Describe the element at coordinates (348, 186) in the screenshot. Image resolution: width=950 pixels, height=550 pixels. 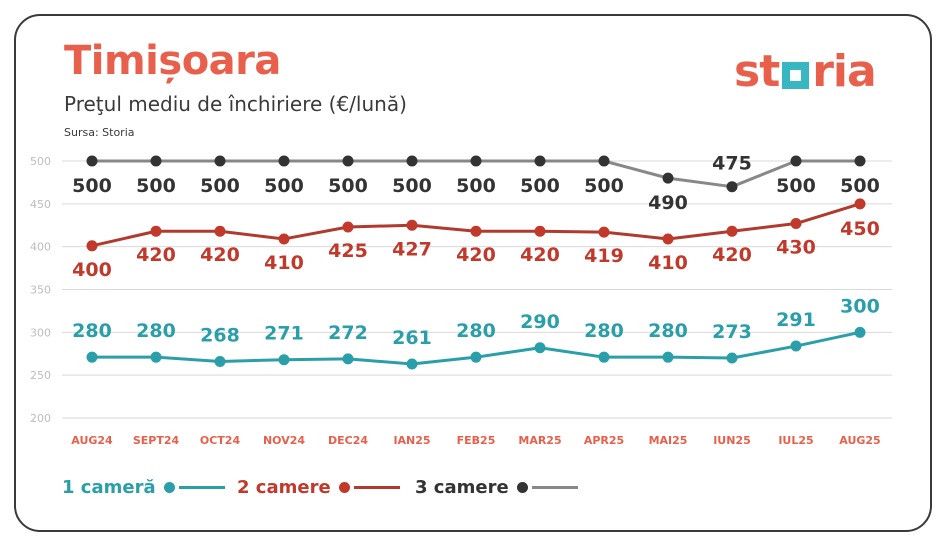
I see `data-label-3-camere-dec24: 500` at that location.